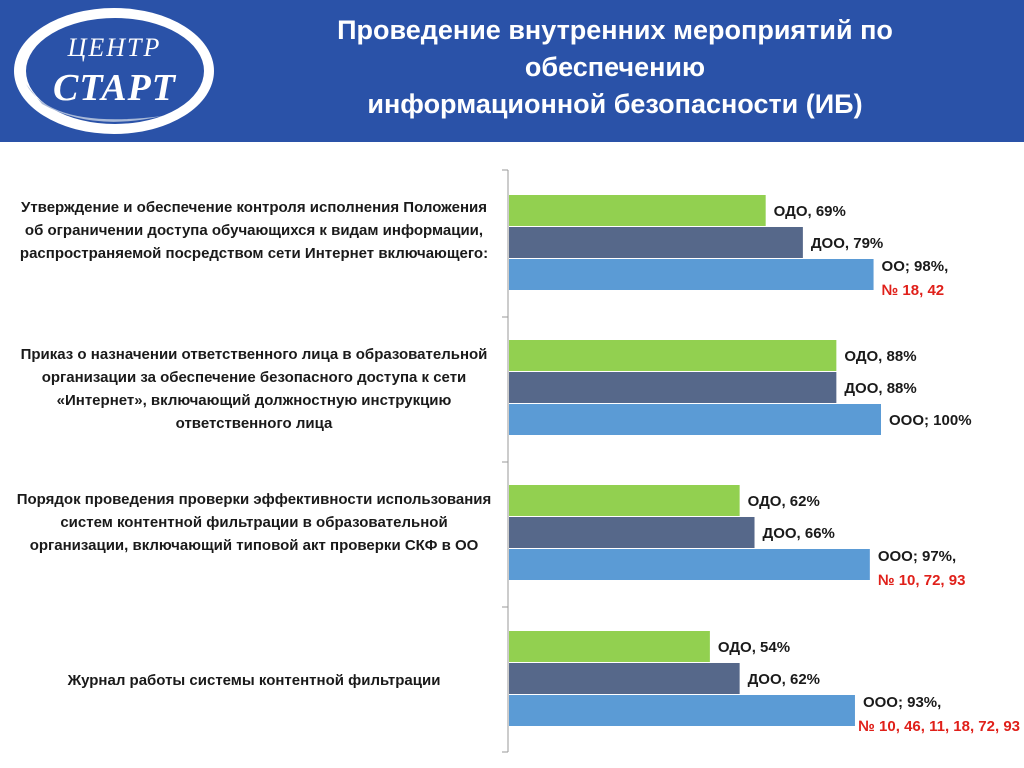 The image size is (1024, 768). I want to click on page-title-line-2: обеспечению, so click(615, 67).